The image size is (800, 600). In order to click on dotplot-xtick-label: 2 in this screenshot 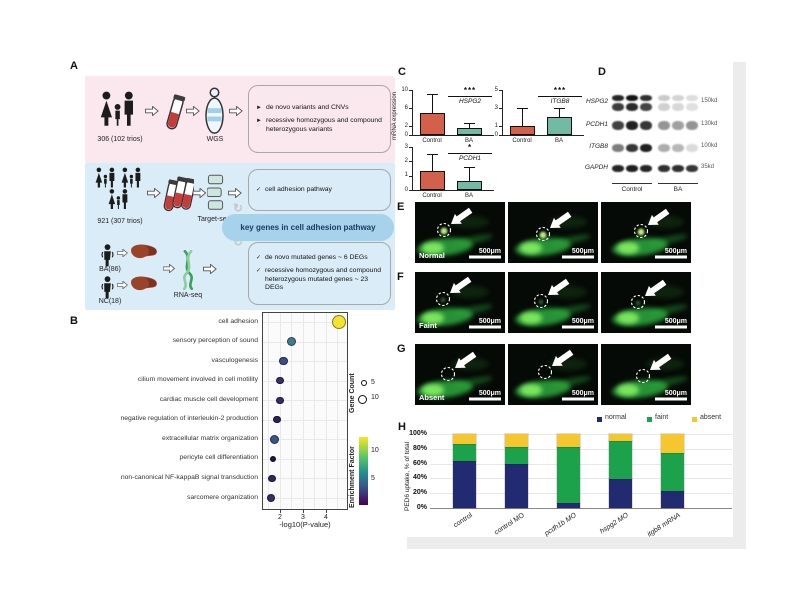, I will do `click(279, 517)`.